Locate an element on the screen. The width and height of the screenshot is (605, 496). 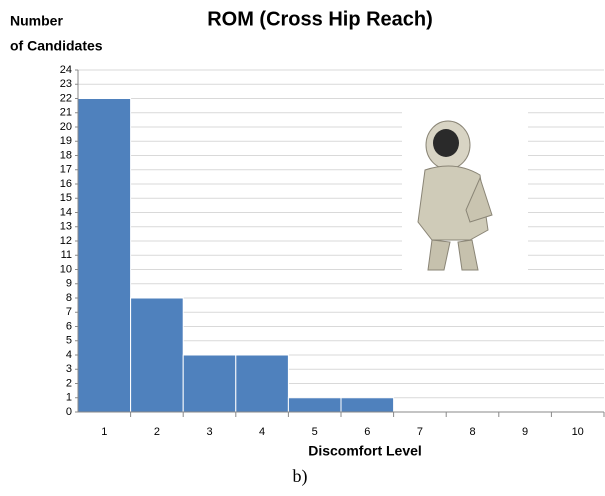
y-tick-label: 19 is located at coordinates (66, 141).